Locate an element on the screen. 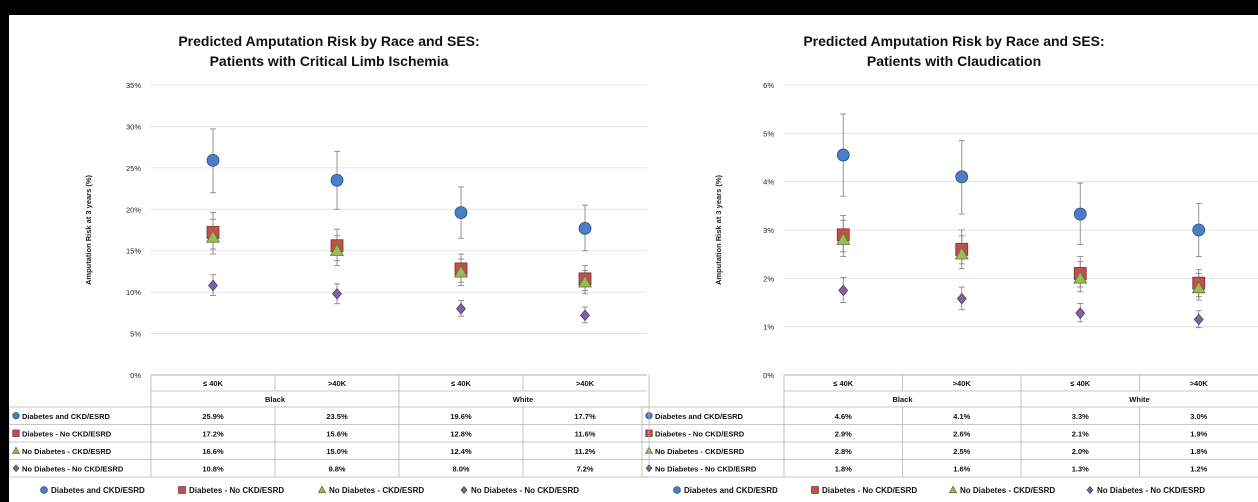 The image size is (1258, 502). data-label: 4.6% is located at coordinates (843, 416).